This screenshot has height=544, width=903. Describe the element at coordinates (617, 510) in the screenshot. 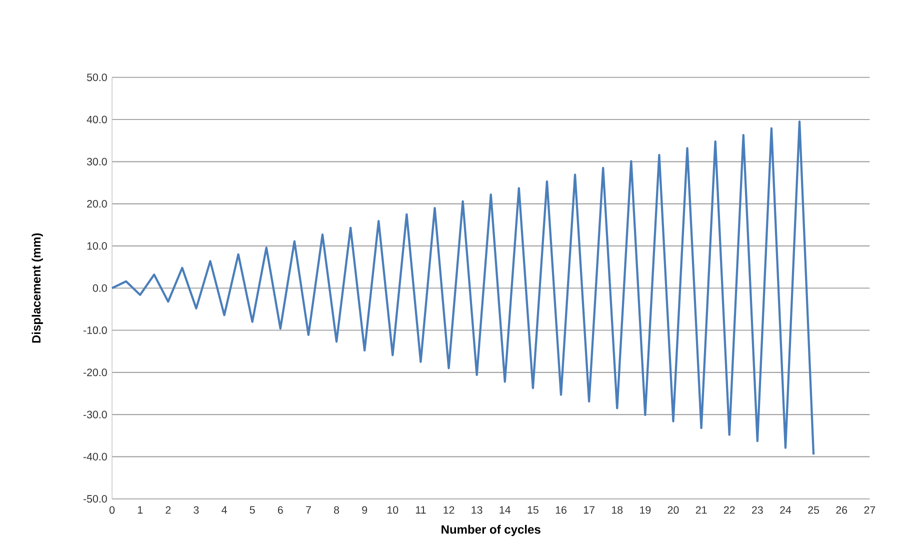

I see `x-tick-label: 18` at that location.